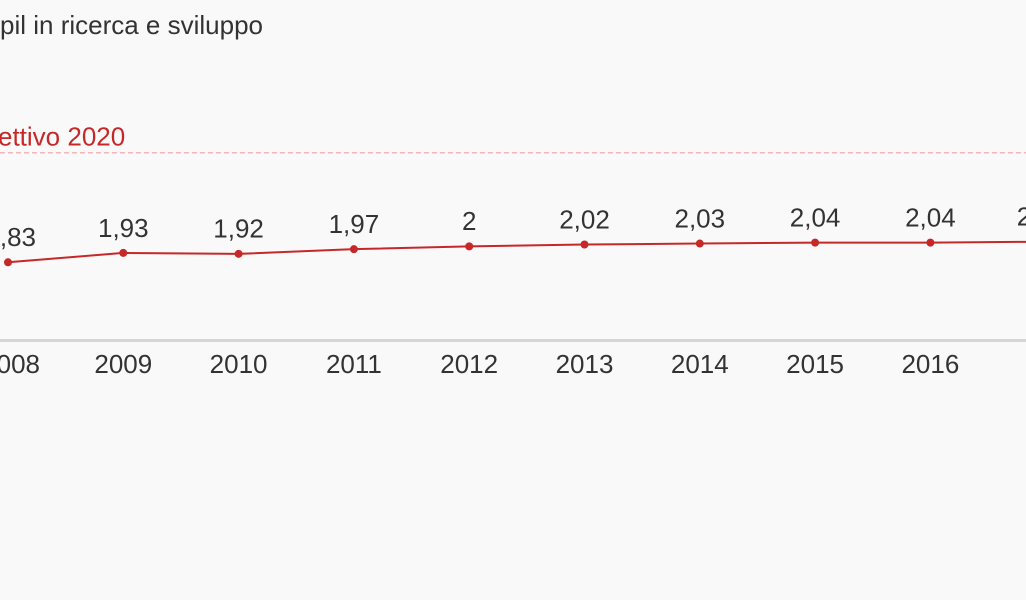 This screenshot has height=600, width=1026. Describe the element at coordinates (131, 25) in the screenshot. I see `chart-title: pil in ricerca e sviluppo` at that location.